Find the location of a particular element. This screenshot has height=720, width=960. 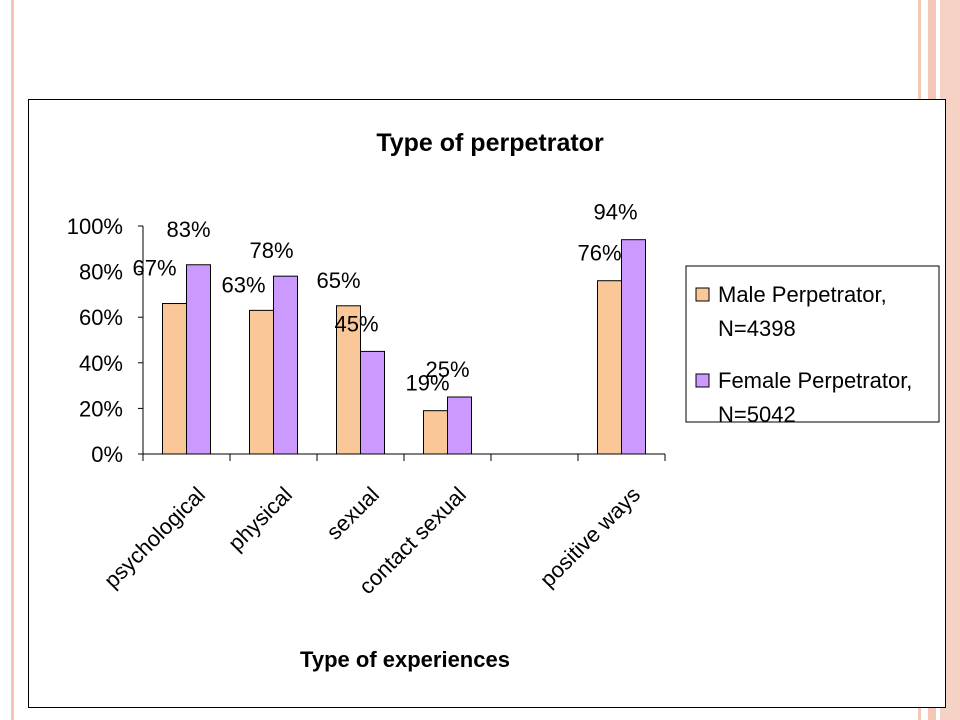

y-tick-label: 0% is located at coordinates (107, 454).